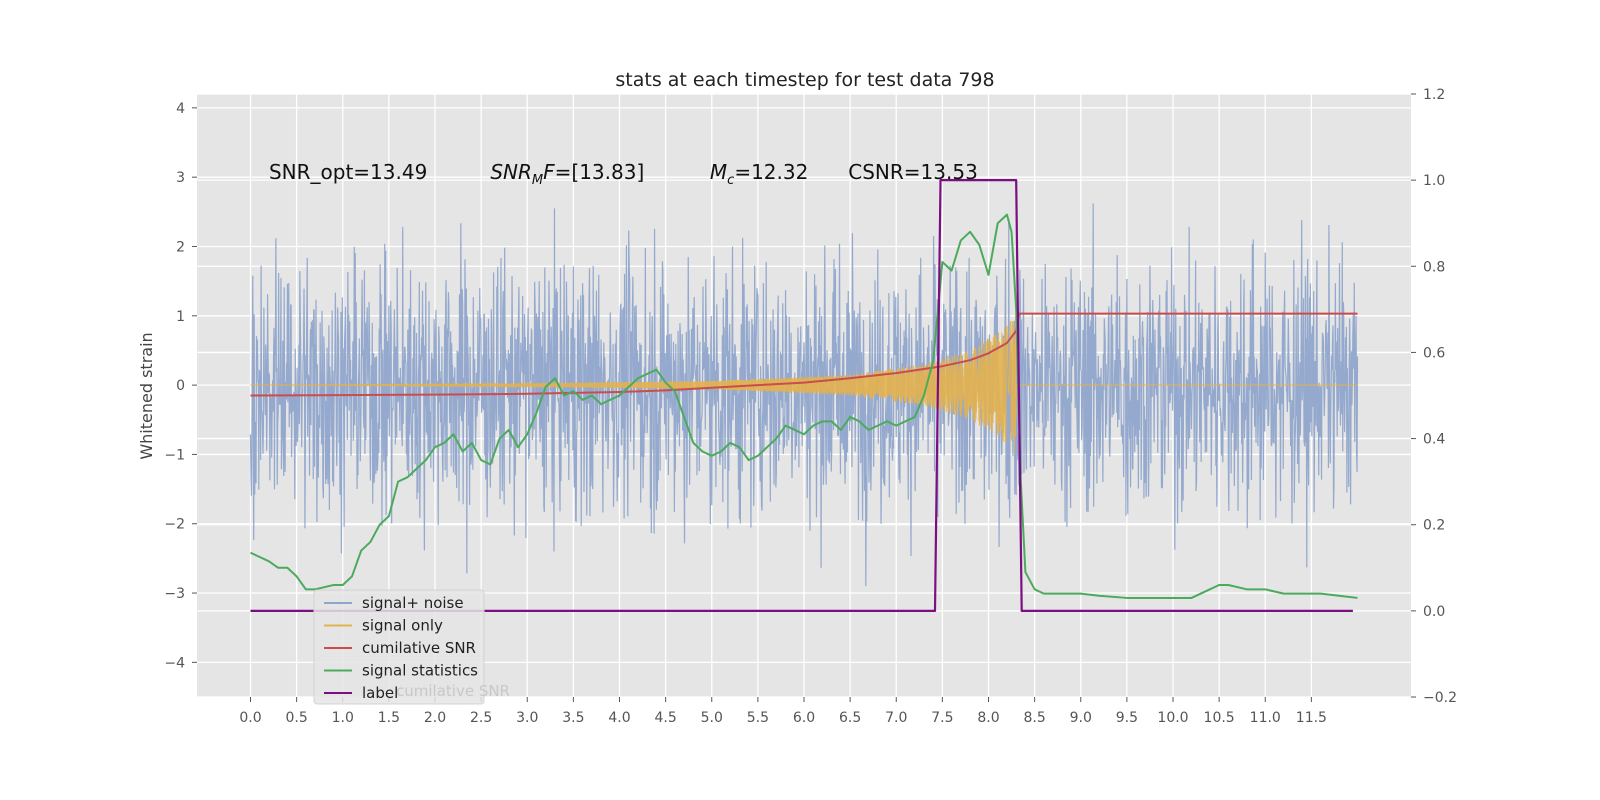 Image resolution: width=1600 pixels, height=800 pixels. Describe the element at coordinates (804, 718) in the screenshot. I see `x-tick-label: 6.0` at that location.